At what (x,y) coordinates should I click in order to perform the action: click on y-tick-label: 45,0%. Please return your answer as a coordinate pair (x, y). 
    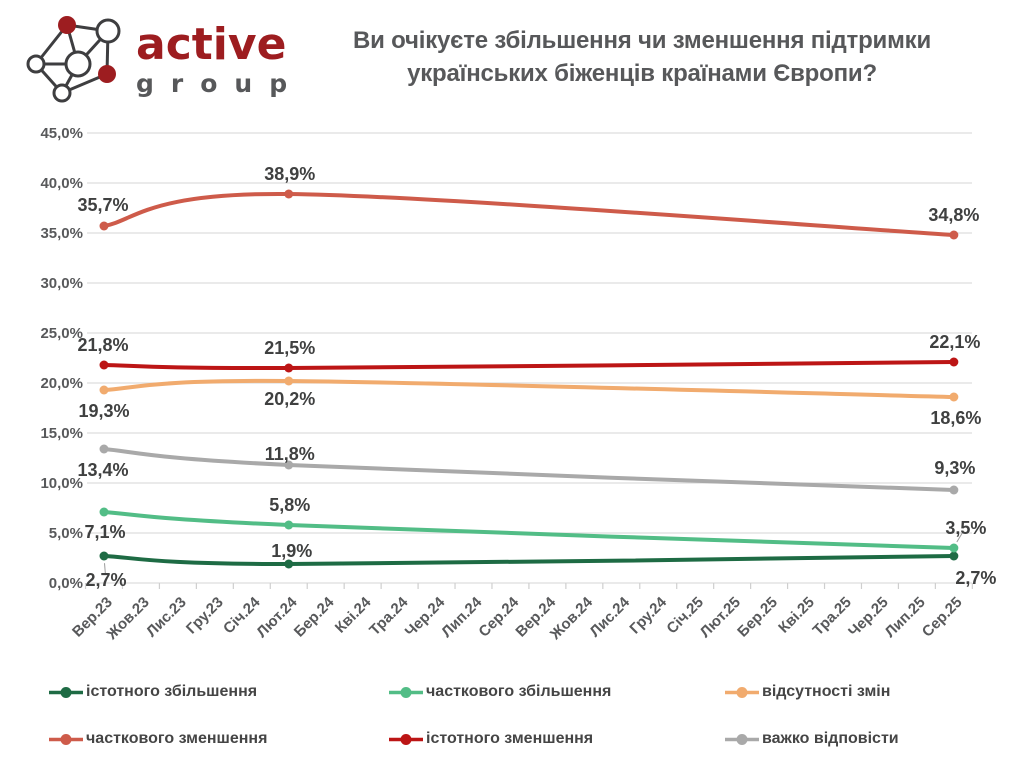
    Looking at the image, I should click on (61, 133).